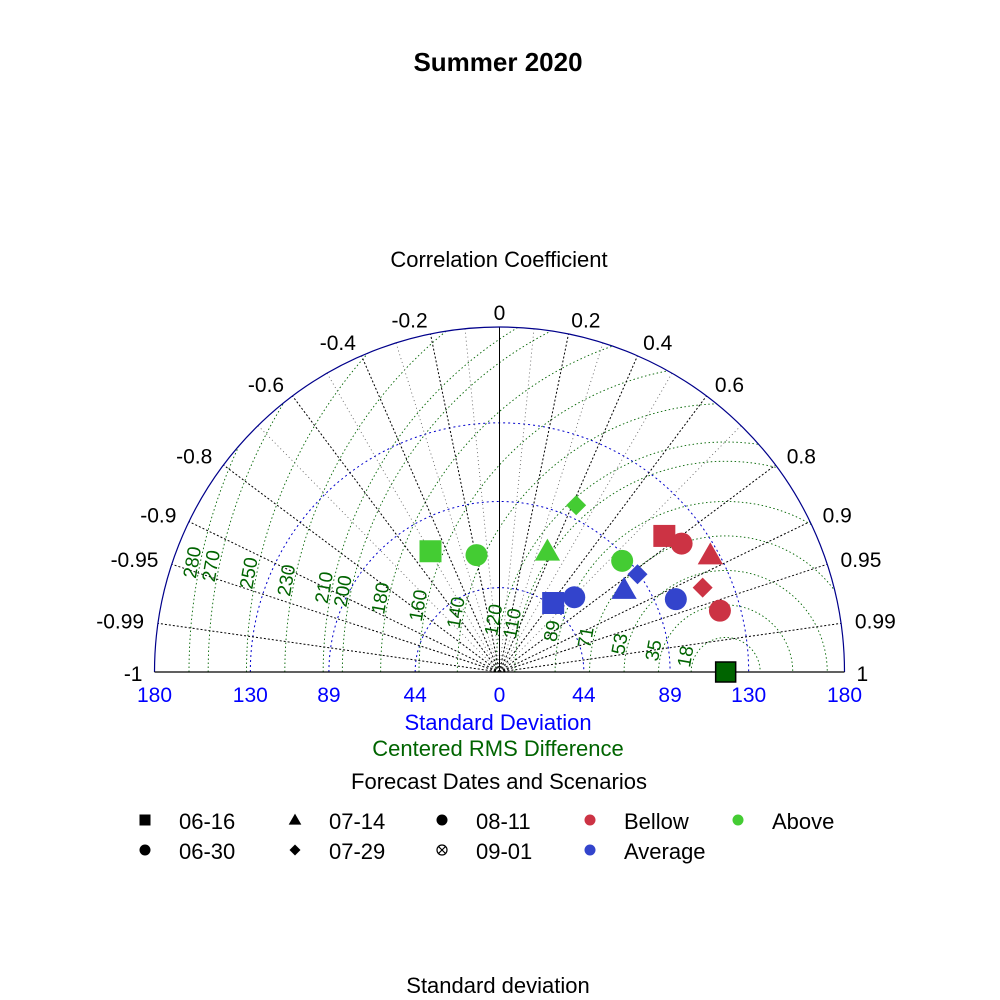 The height and width of the screenshot is (1000, 1000). What do you see at coordinates (500, 313) in the screenshot?
I see `correlation-tick-label: 0` at bounding box center [500, 313].